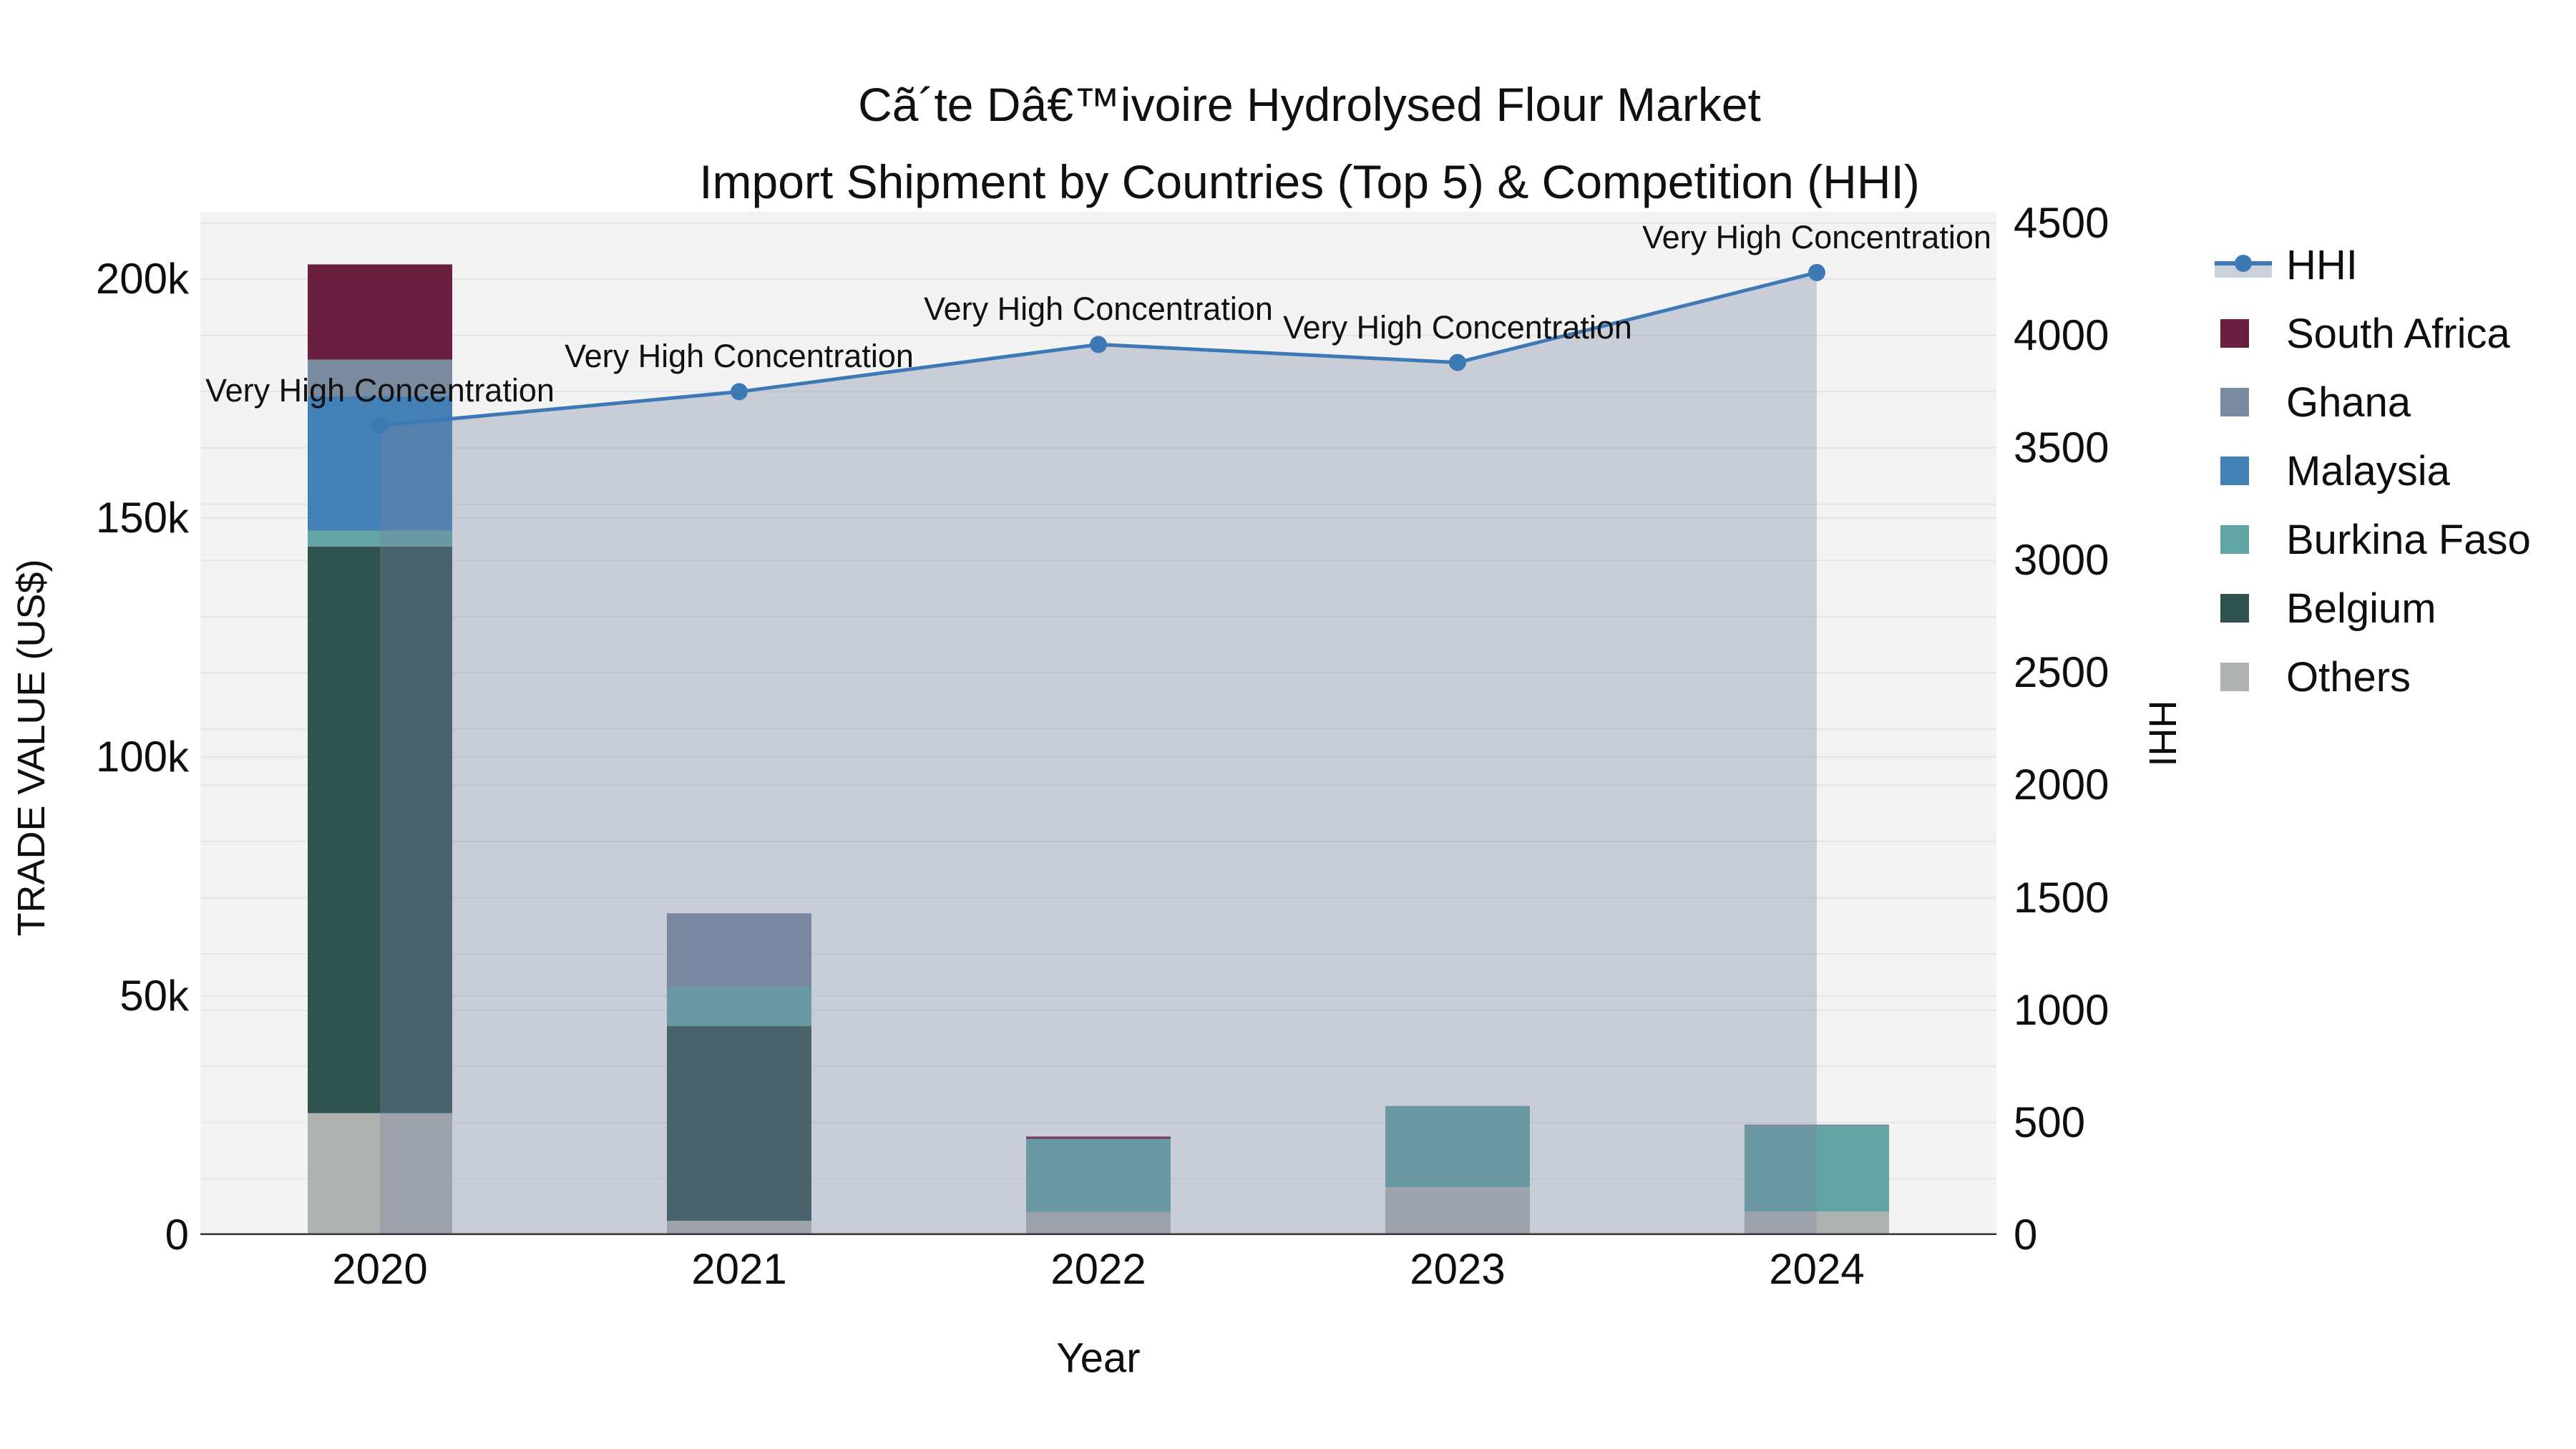  What do you see at coordinates (2162, 733) in the screenshot?
I see `y-right-axis-title: HHI` at bounding box center [2162, 733].